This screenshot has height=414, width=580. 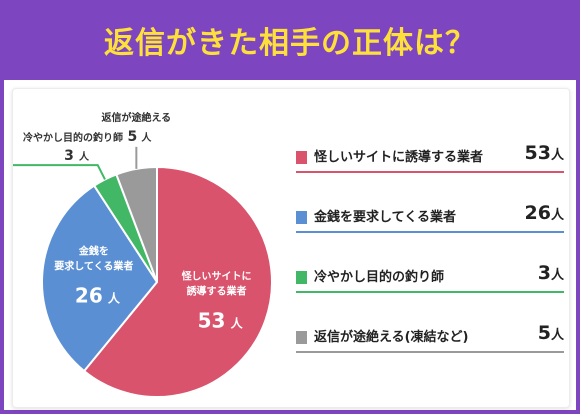 What do you see at coordinates (217, 290) in the screenshot?
I see `slice-label: 誘導する業者` at bounding box center [217, 290].